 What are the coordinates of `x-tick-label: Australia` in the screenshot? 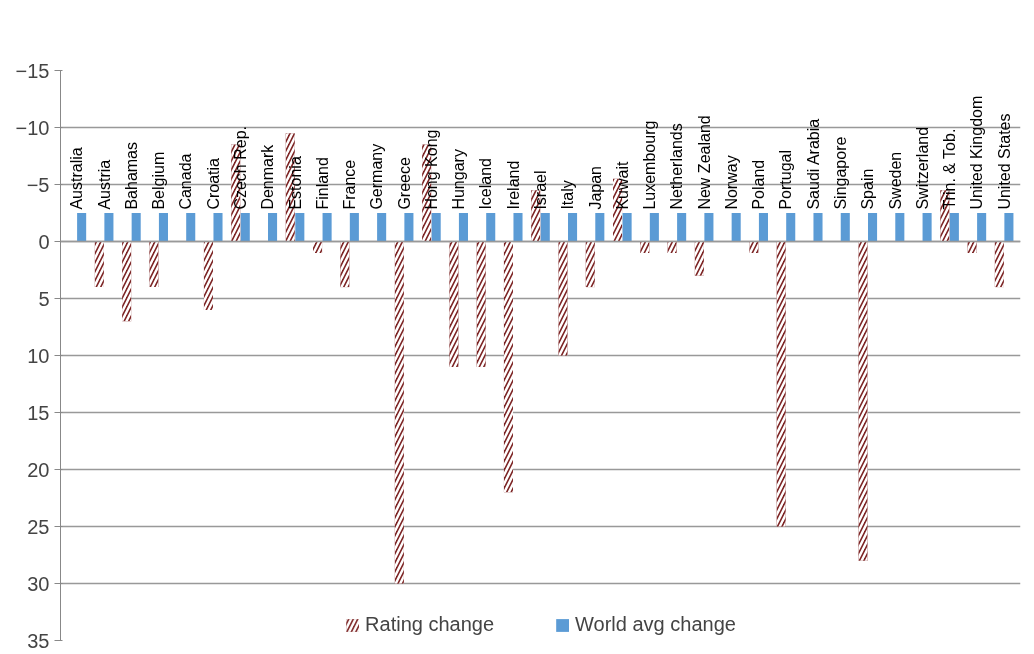 It's located at (77, 178).